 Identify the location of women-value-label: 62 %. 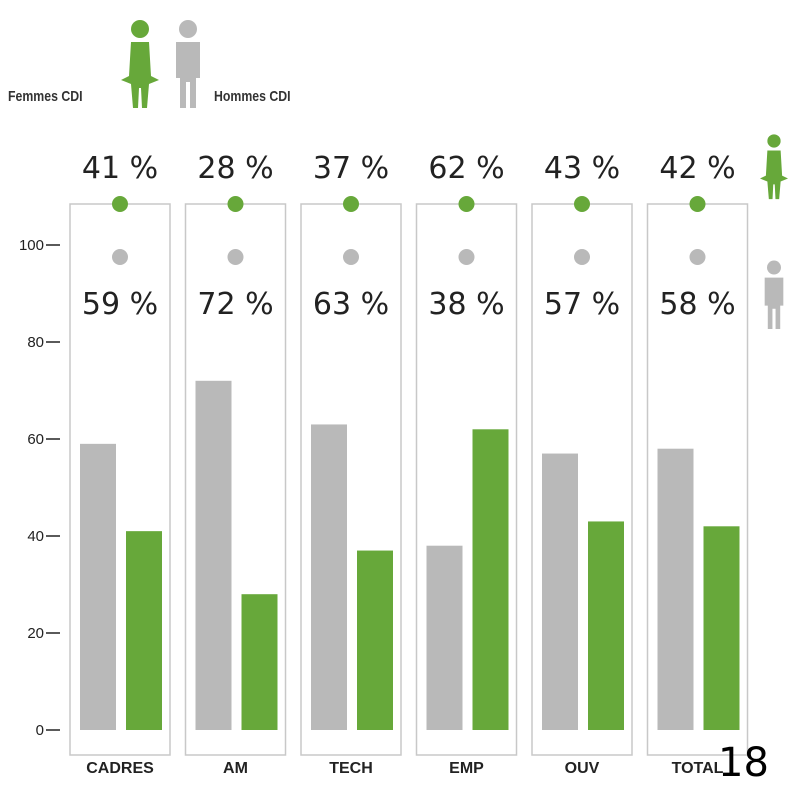
(466, 168).